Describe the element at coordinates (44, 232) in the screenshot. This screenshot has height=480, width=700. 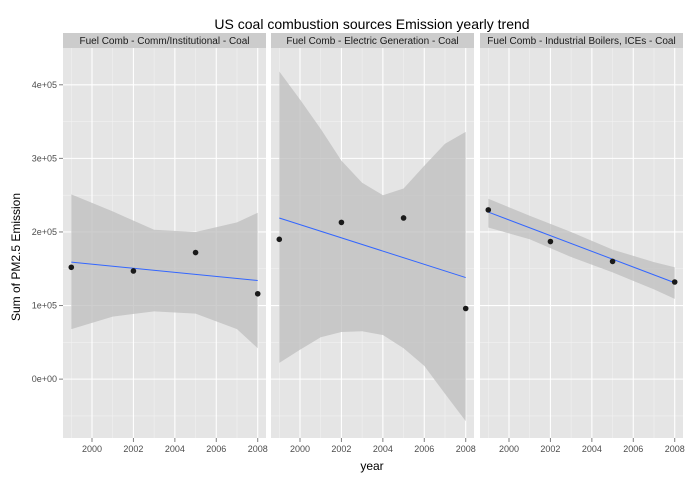
I see `y-tick-label: 2e+05` at that location.